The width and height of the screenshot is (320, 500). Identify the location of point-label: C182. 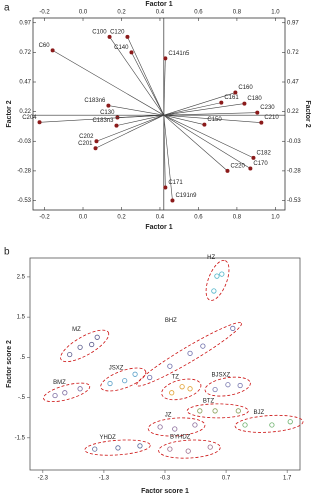
(263, 153).